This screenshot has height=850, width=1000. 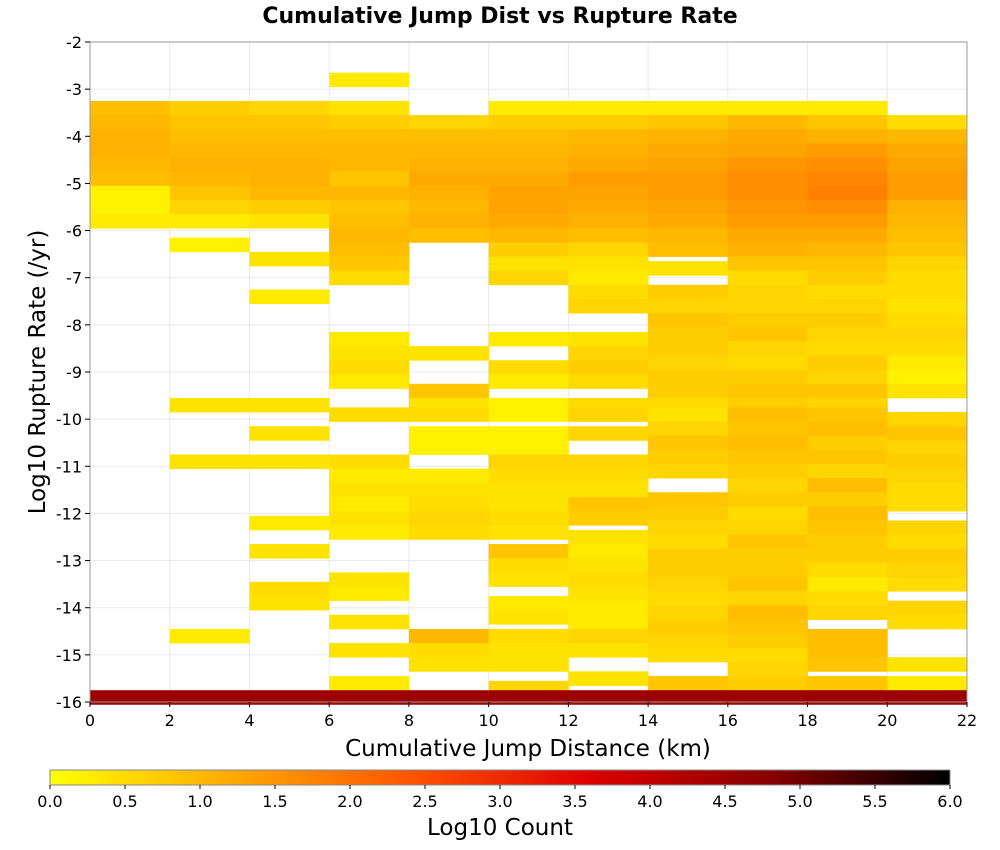 I want to click on colorbar-tick-label: 1.0, so click(x=199, y=801).